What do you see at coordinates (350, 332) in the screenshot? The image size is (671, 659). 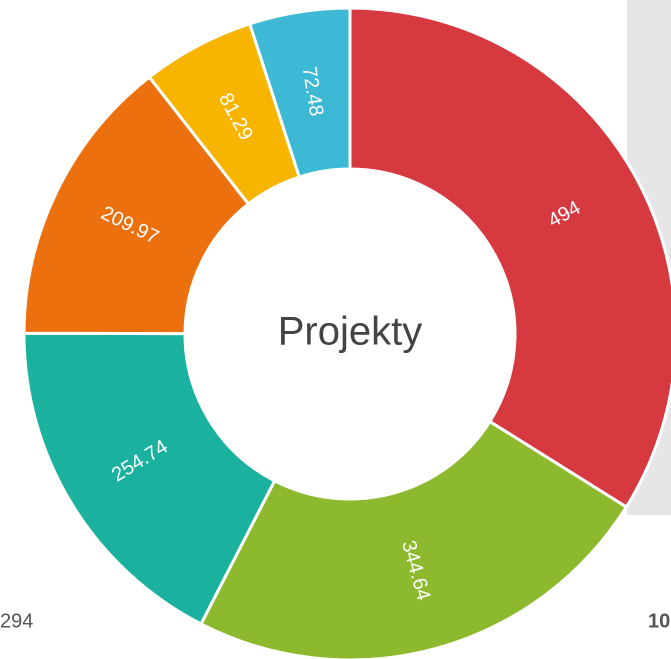 I see `center-label: Projekty` at bounding box center [350, 332].